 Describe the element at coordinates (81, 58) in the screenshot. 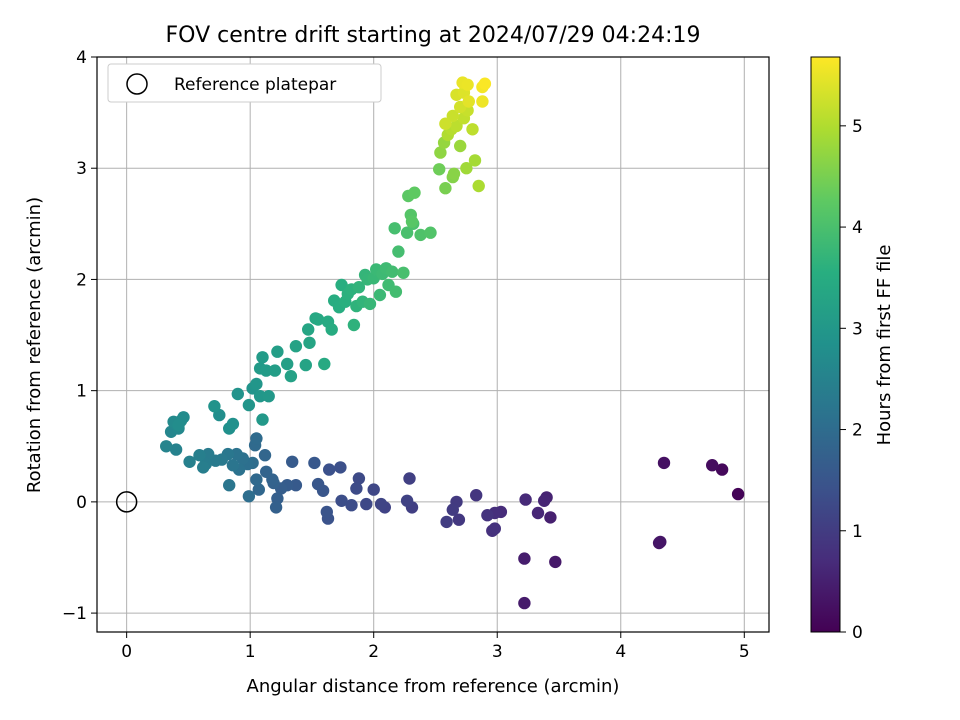

I see `y-tick-label: 4` at that location.